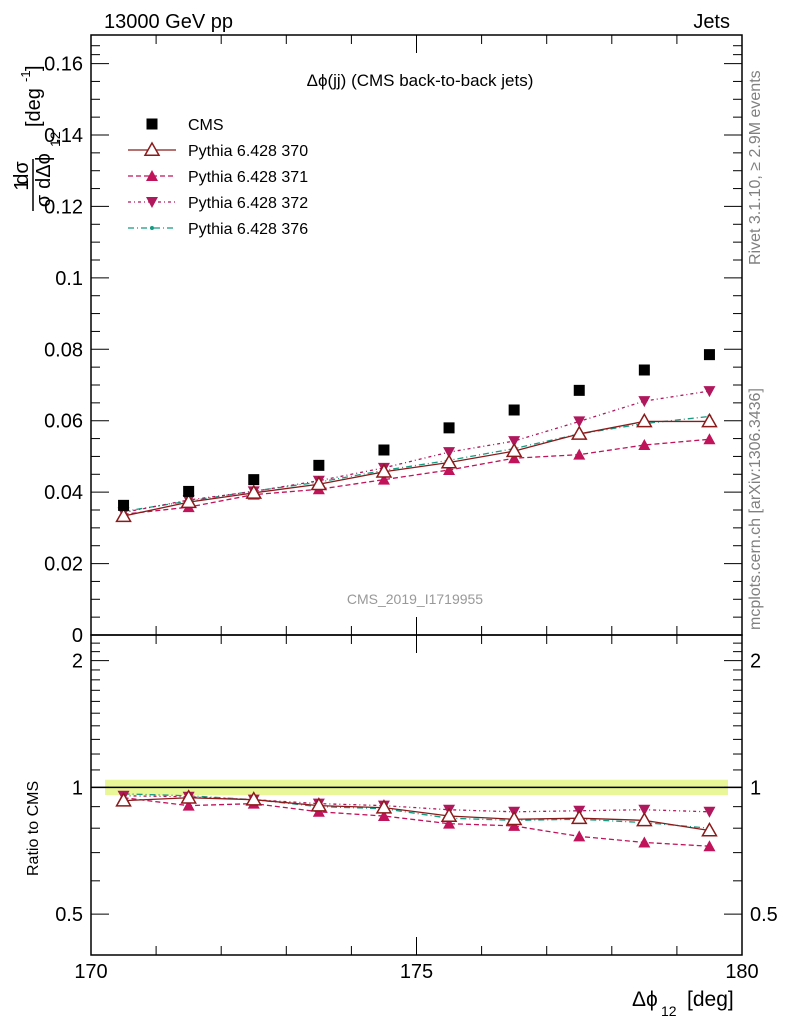  Describe the element at coordinates (683, 1003) in the screenshot. I see `x-axis-label: Δϕ 12 [deg]` at that location.